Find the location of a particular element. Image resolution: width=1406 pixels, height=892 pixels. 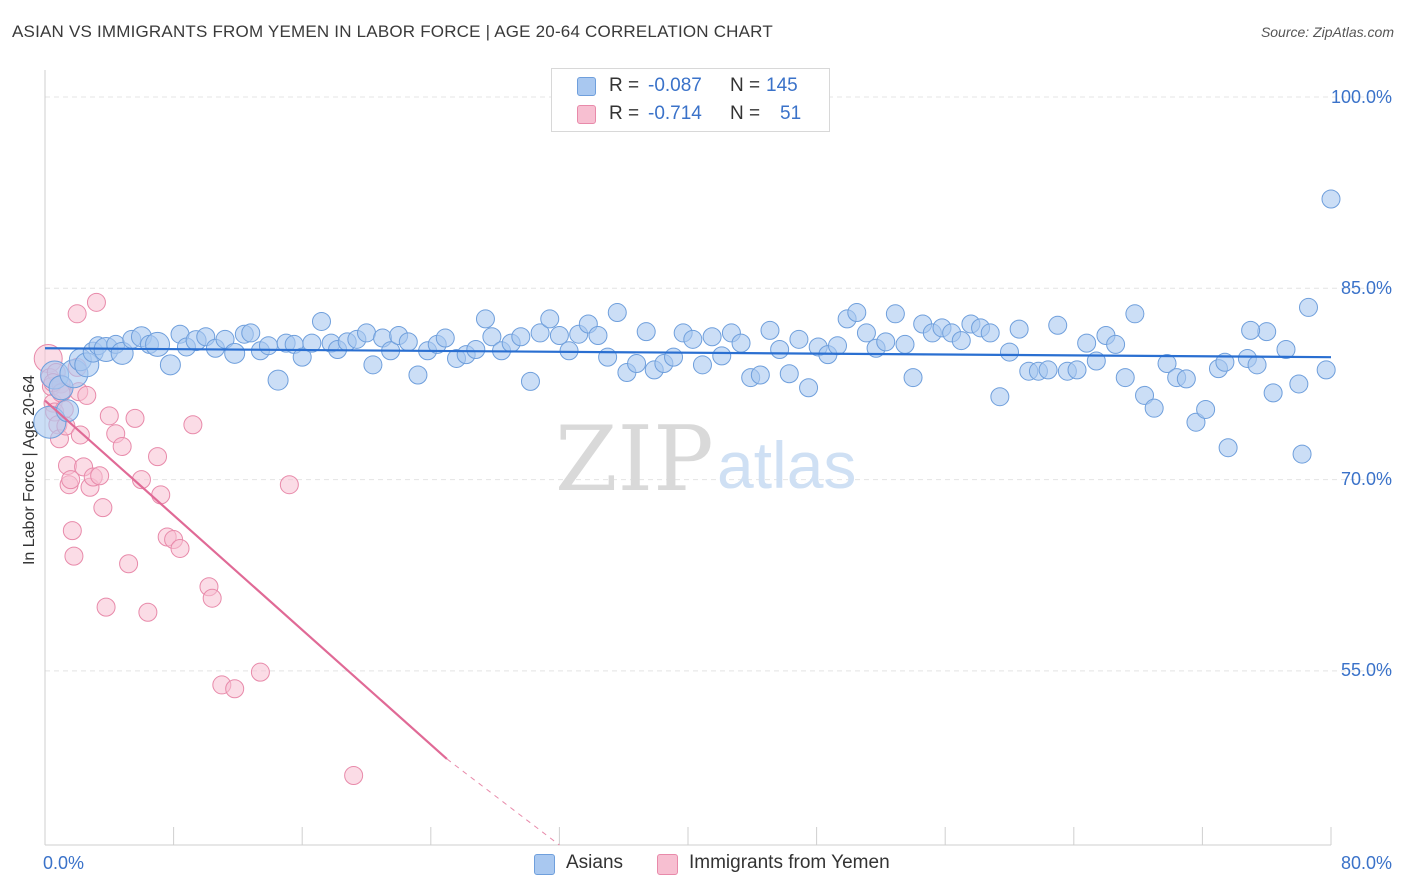

asians-trend-line is located at coordinates (688, 353).